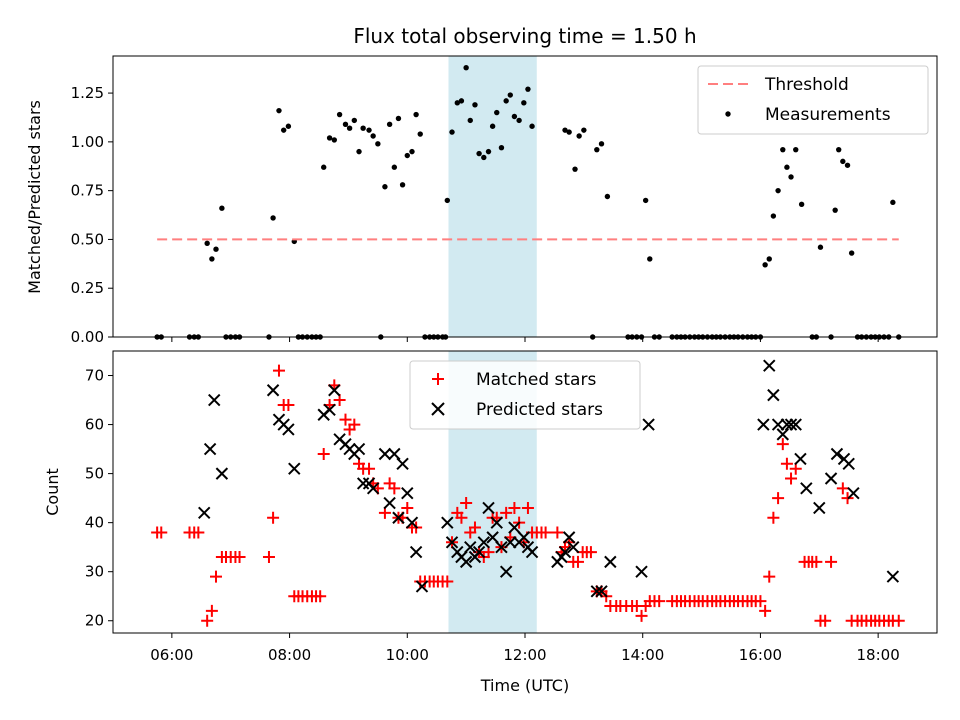 This screenshot has height=720, width=960. Describe the element at coordinates (438, 409) in the screenshot. I see `legend-predicted-swatch` at that location.